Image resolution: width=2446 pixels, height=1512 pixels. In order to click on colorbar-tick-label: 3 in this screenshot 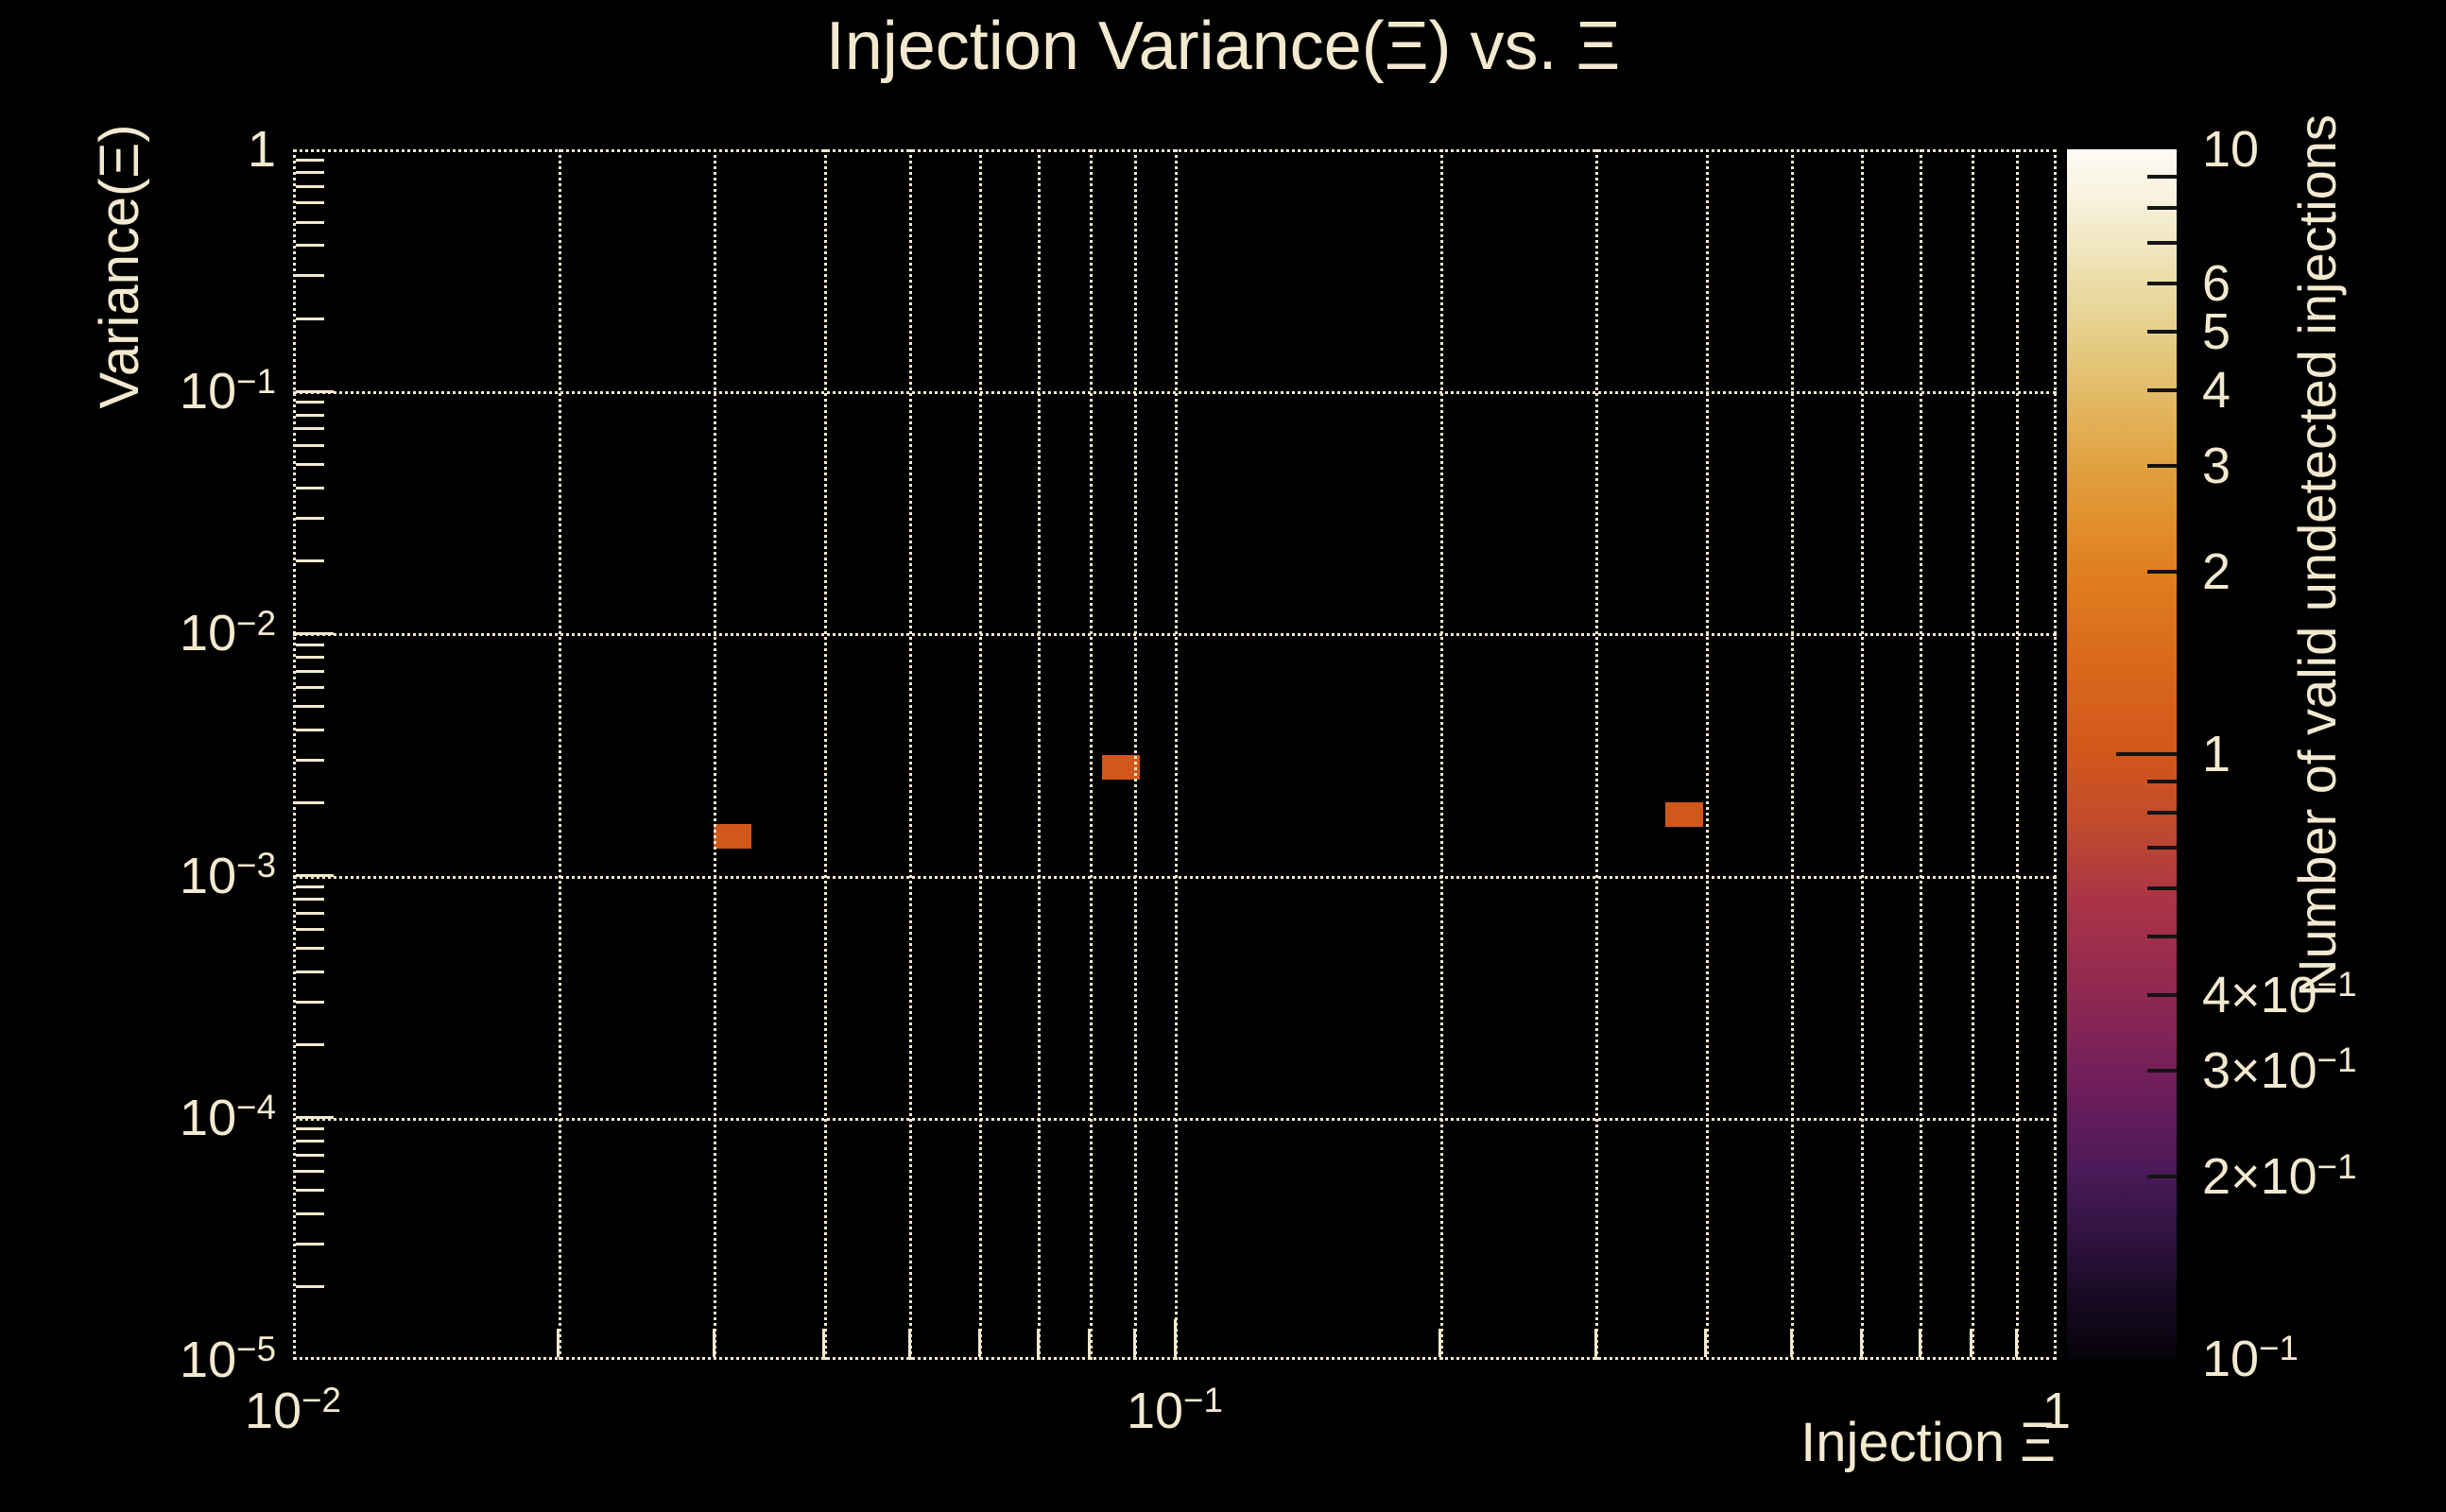, I will do `click(2216, 465)`.